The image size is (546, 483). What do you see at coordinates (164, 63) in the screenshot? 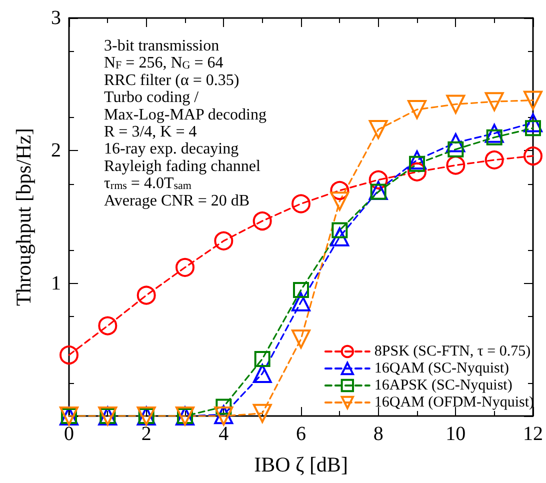
I see `annotation: NF = 256, NG = 64` at bounding box center [164, 63].